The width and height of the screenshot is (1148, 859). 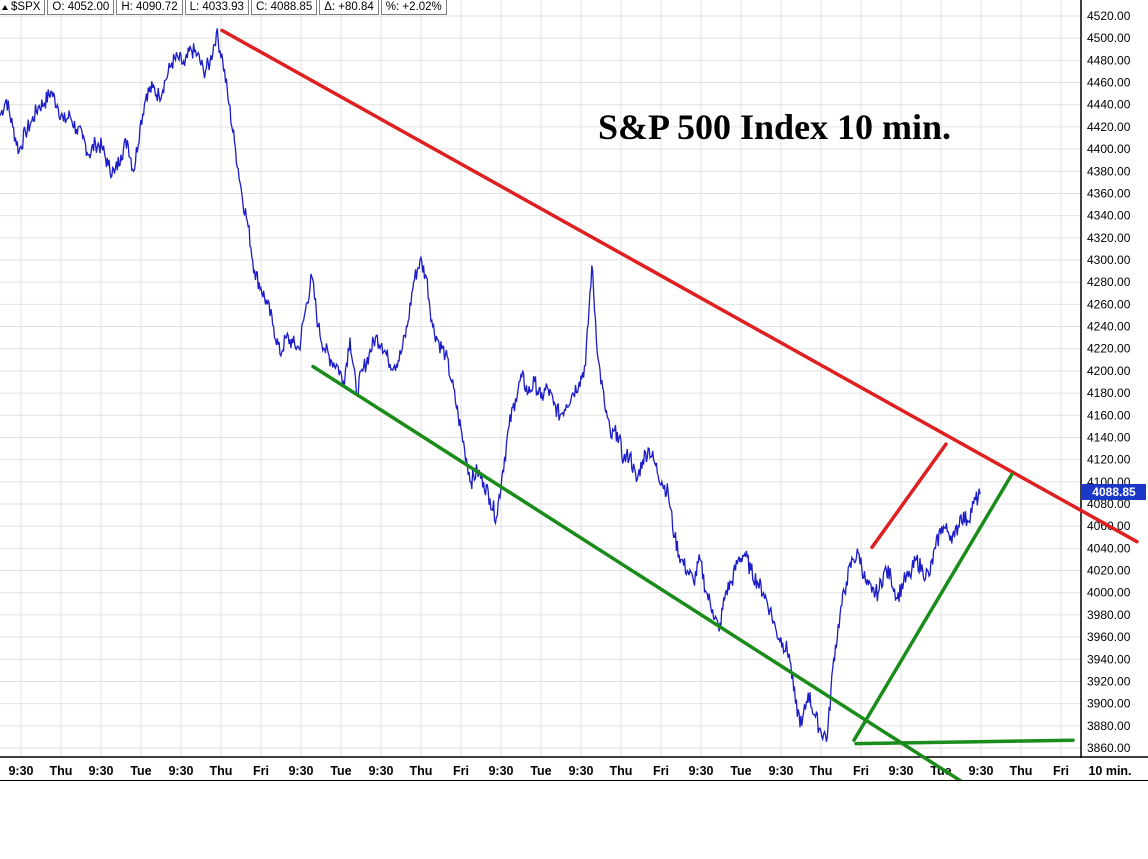 What do you see at coordinates (1109, 327) in the screenshot?
I see `y-tick-label: 4240.00` at bounding box center [1109, 327].